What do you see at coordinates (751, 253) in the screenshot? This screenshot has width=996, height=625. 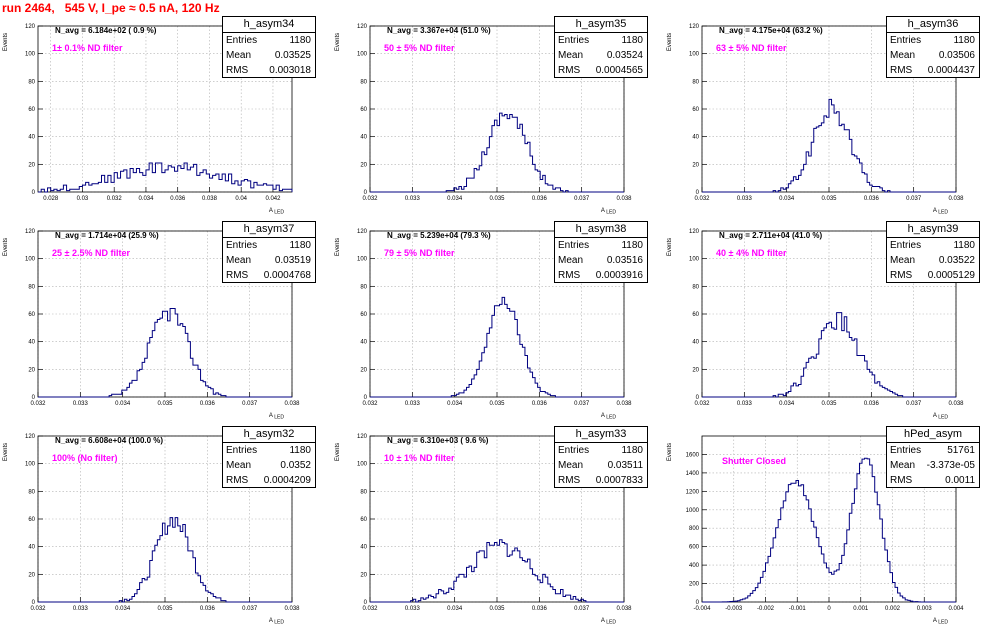 I see `filter-label: 40 ± 4% ND filter` at bounding box center [751, 253].